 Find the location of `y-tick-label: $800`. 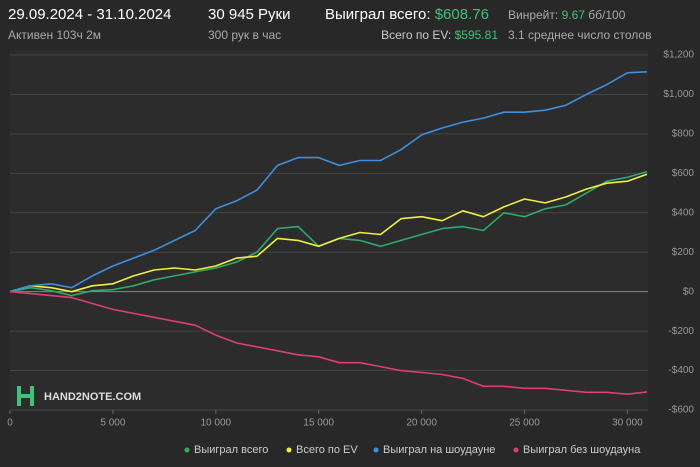

y-tick-label: $800 is located at coordinates (683, 134).